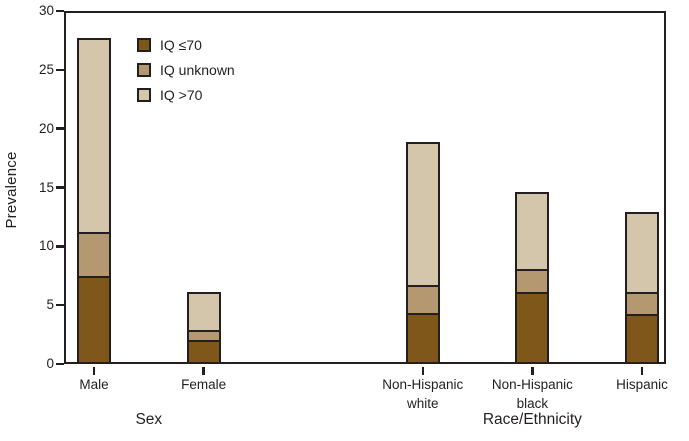 The image size is (689, 441). I want to click on x-category-label-line: white, so click(423, 403).